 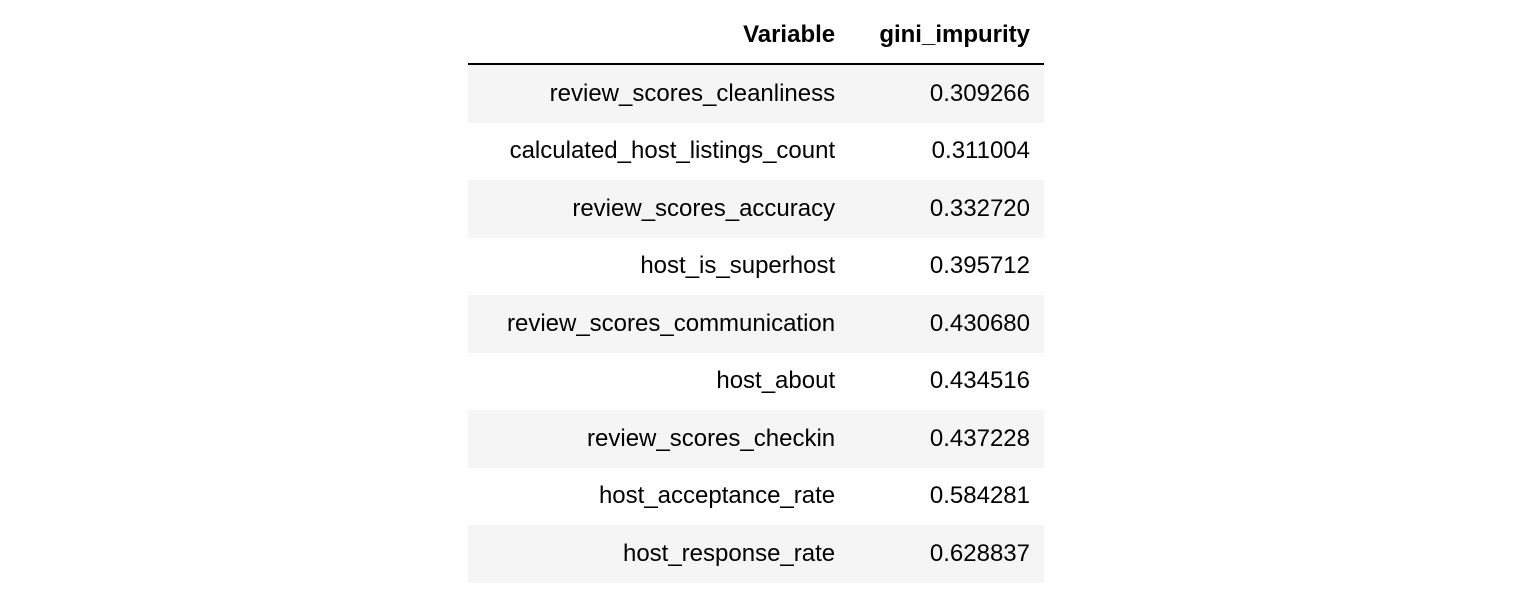 What do you see at coordinates (946, 35) in the screenshot?
I see `column-header-gini-impurity: gini_impurity` at bounding box center [946, 35].